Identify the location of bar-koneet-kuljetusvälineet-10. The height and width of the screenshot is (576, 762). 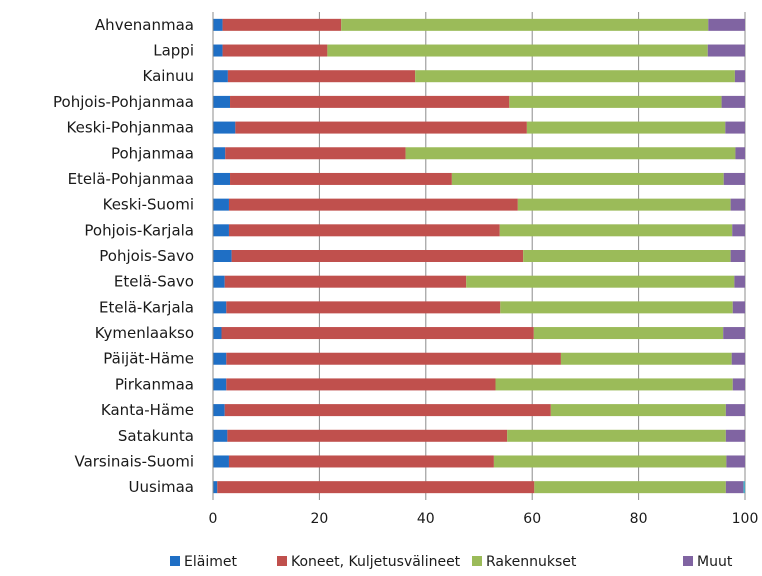
(345, 281).